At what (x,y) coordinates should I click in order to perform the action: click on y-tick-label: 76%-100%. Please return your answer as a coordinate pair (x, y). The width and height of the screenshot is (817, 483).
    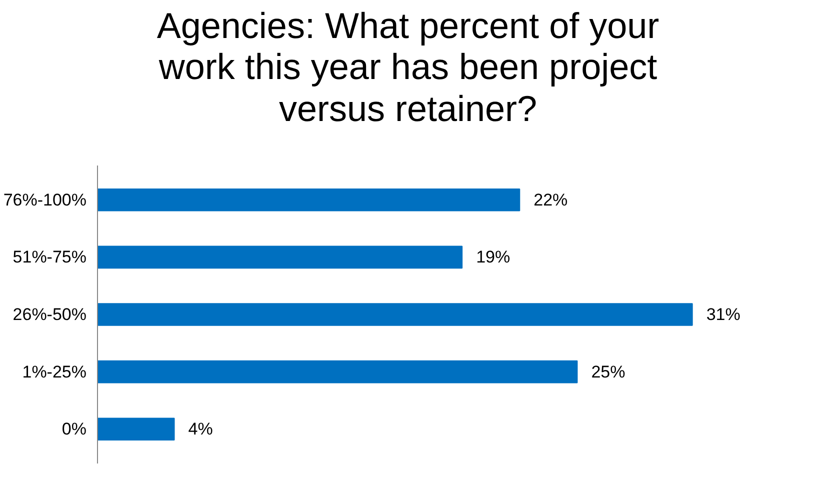
    Looking at the image, I should click on (45, 200).